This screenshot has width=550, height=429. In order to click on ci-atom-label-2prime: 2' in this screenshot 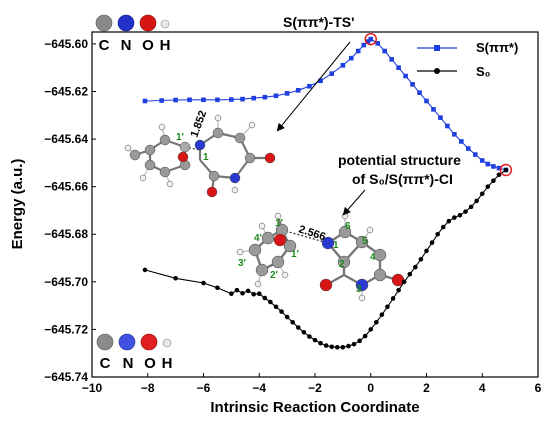, I will do `click(274, 275)`.